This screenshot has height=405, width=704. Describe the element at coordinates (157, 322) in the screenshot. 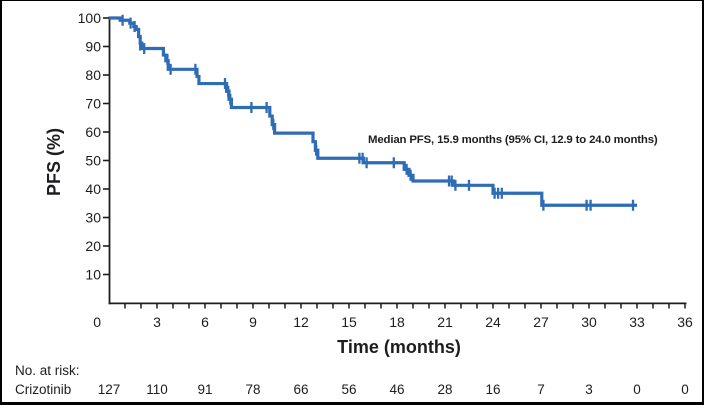

I see `x-tick-label: 3` at that location.